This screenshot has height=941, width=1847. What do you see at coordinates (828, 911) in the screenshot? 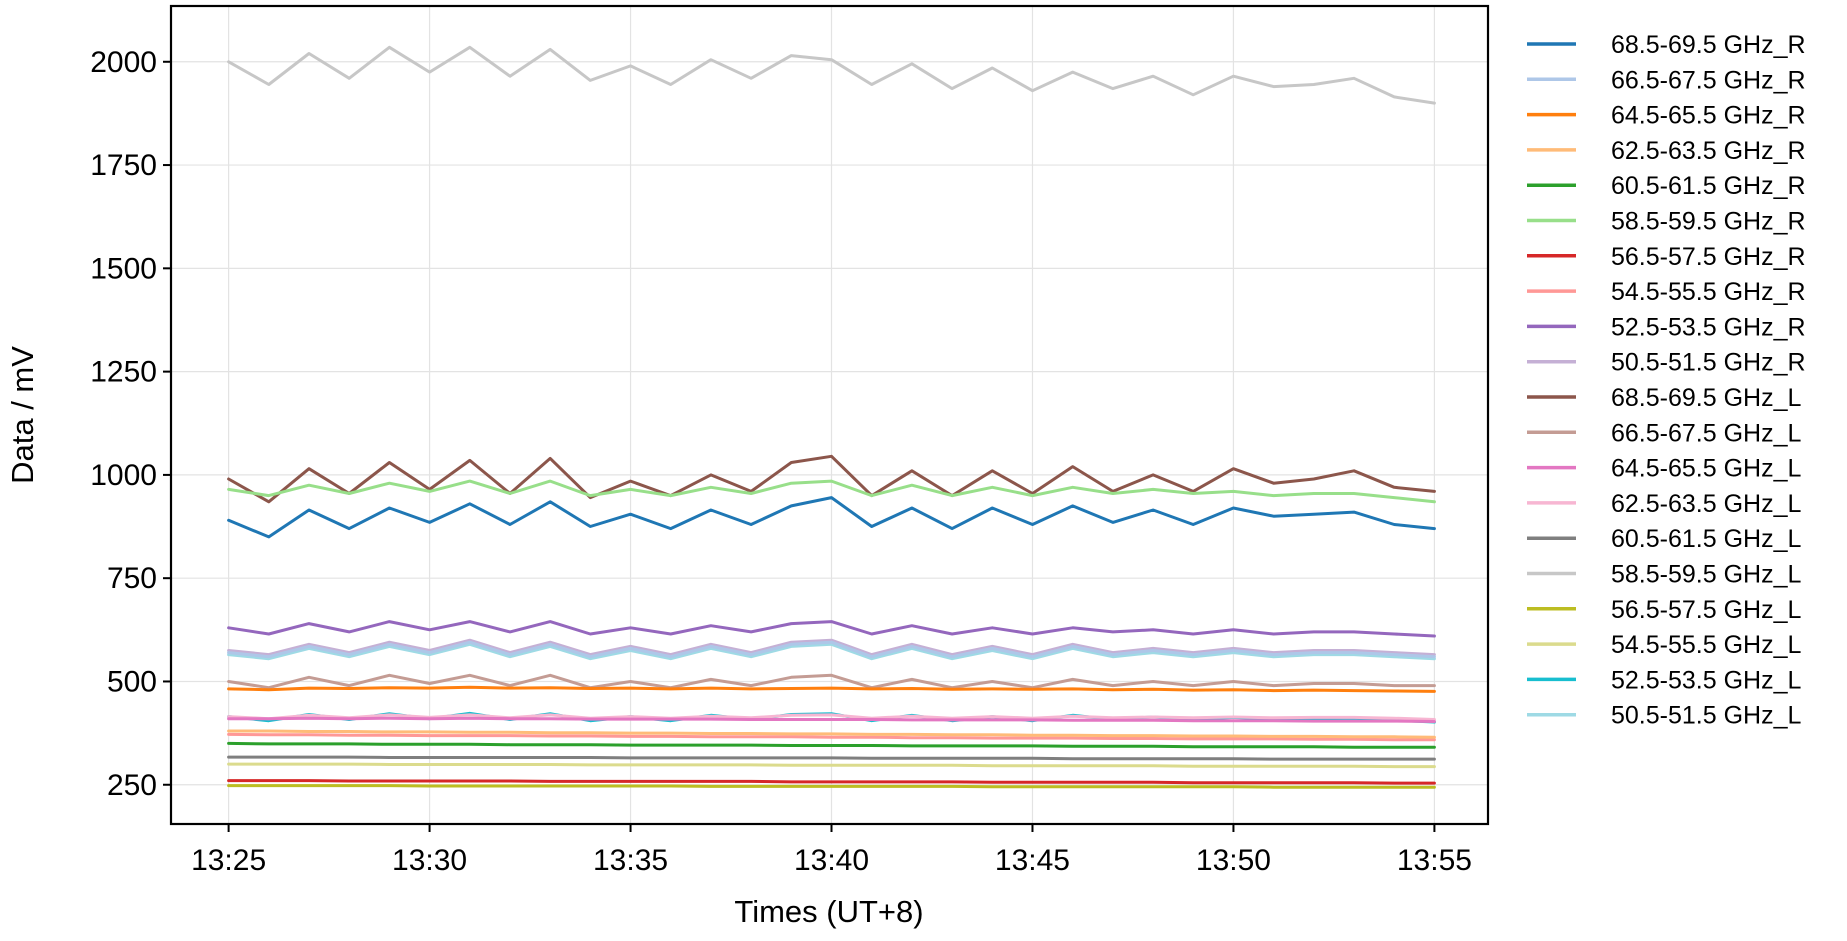
I see `x-axis-title: Times (UT+8)` at bounding box center [828, 911].